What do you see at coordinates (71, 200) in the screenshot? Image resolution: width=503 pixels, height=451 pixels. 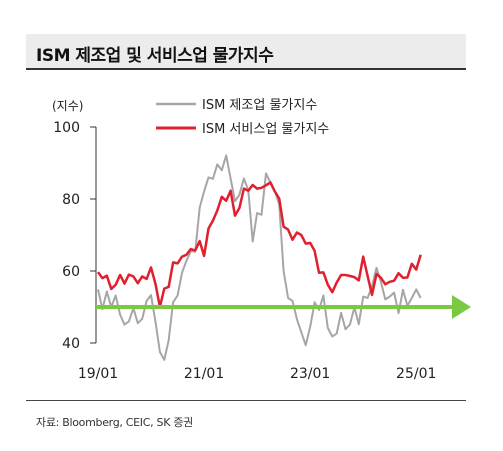 I see `y-tick-label: 80` at bounding box center [71, 200].